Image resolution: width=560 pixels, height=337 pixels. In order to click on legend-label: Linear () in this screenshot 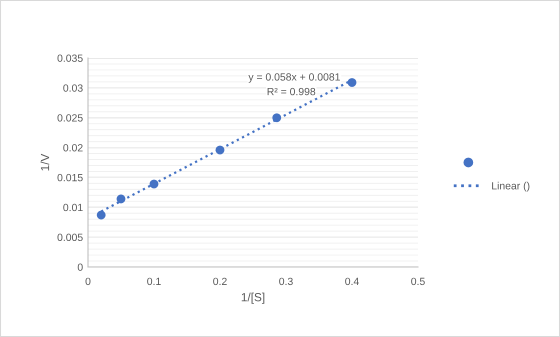, I will do `click(511, 187)`.